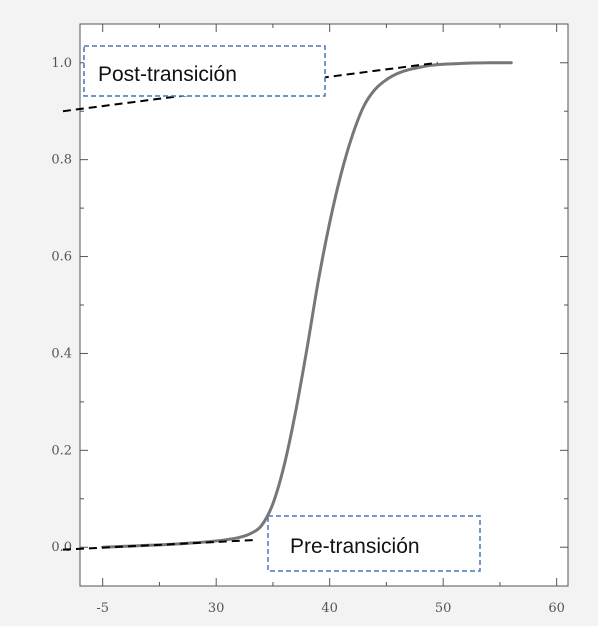 The height and width of the screenshot is (626, 598). What do you see at coordinates (556, 608) in the screenshot?
I see `x-tick-label: 60` at bounding box center [556, 608].